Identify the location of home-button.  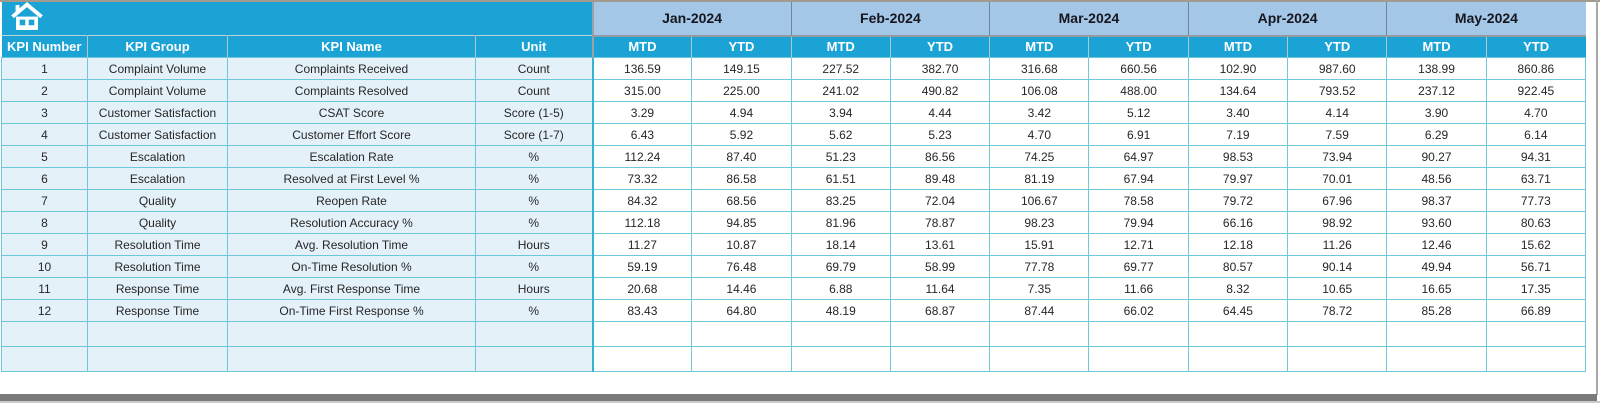
(27, 16).